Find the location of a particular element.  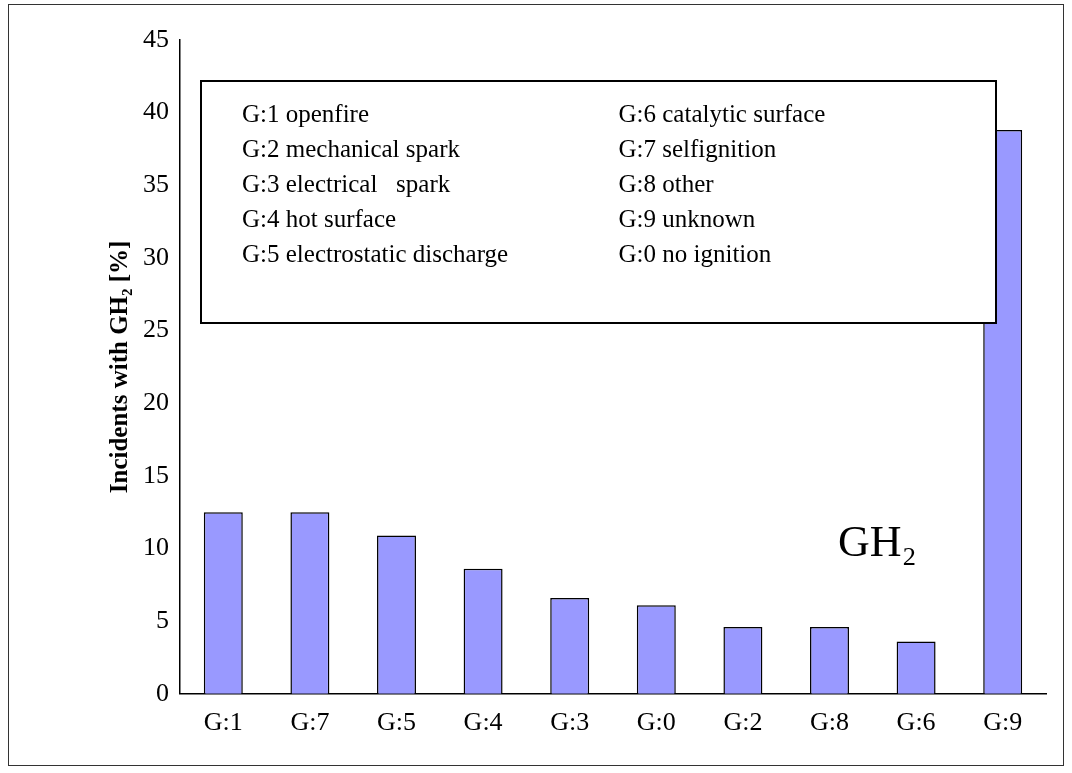

x-tick-label: G:1 is located at coordinates (223, 722).